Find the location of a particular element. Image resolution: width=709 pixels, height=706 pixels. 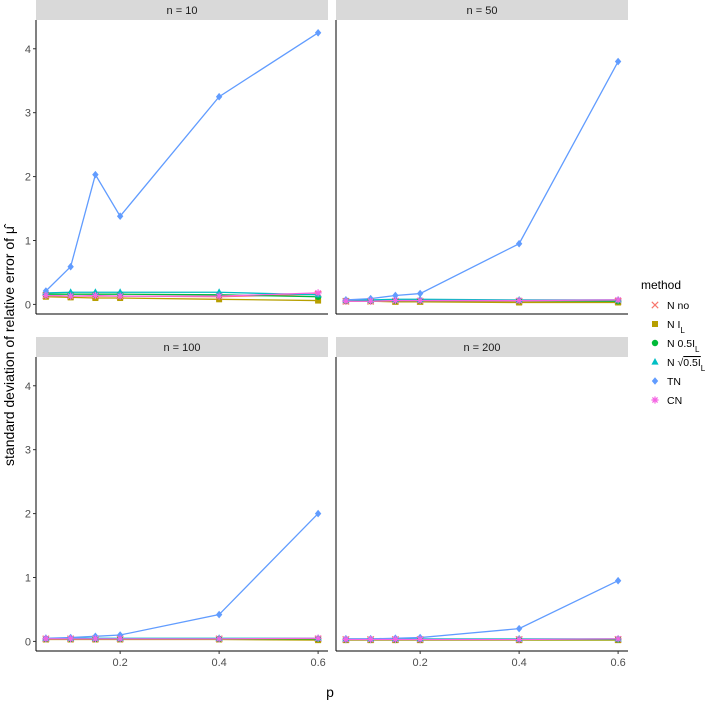

legend-label-Nsqrt05IL: N √0.5IL is located at coordinates (686, 365).